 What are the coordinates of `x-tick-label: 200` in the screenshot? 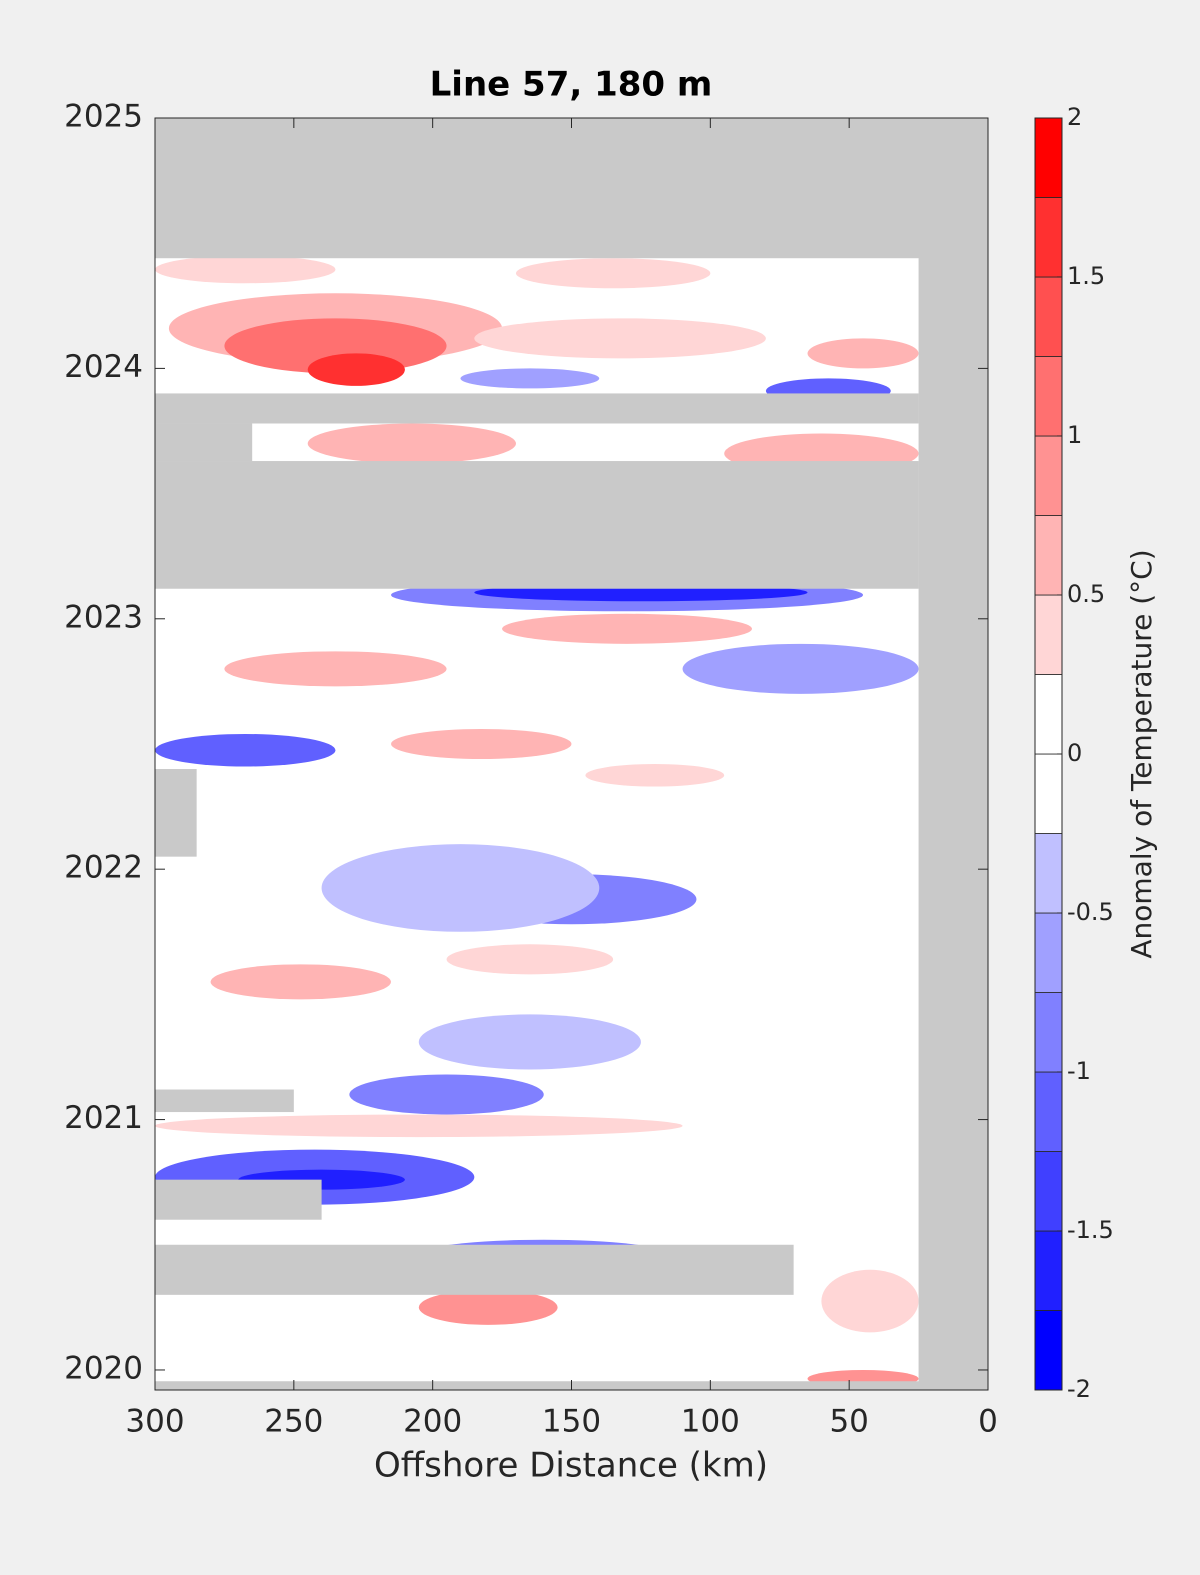 It's located at (432, 1422).